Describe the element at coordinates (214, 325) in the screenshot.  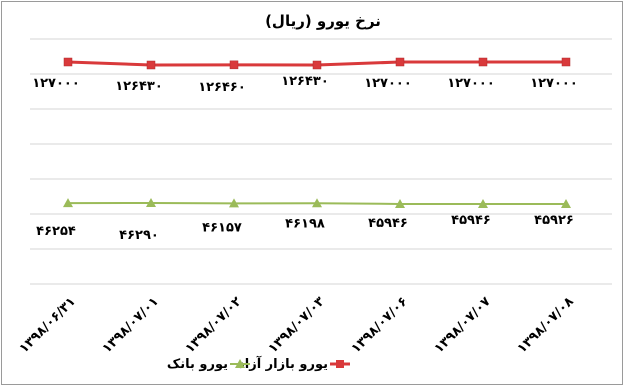
I see `x-tick-label: ۱۳۹۸/۰۷/۰۲` at that location.